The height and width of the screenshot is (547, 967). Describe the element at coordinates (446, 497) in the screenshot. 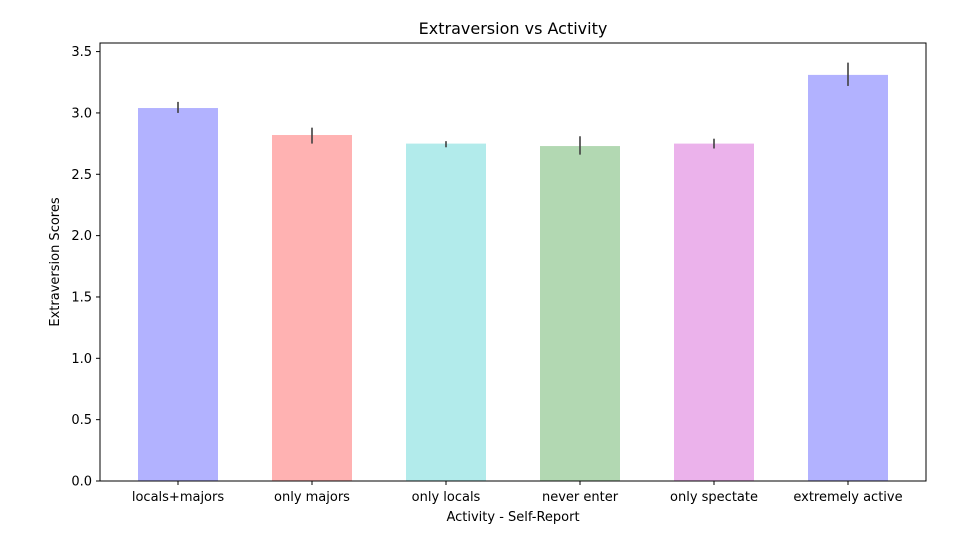

I see `x-tick-label: only locals` at that location.